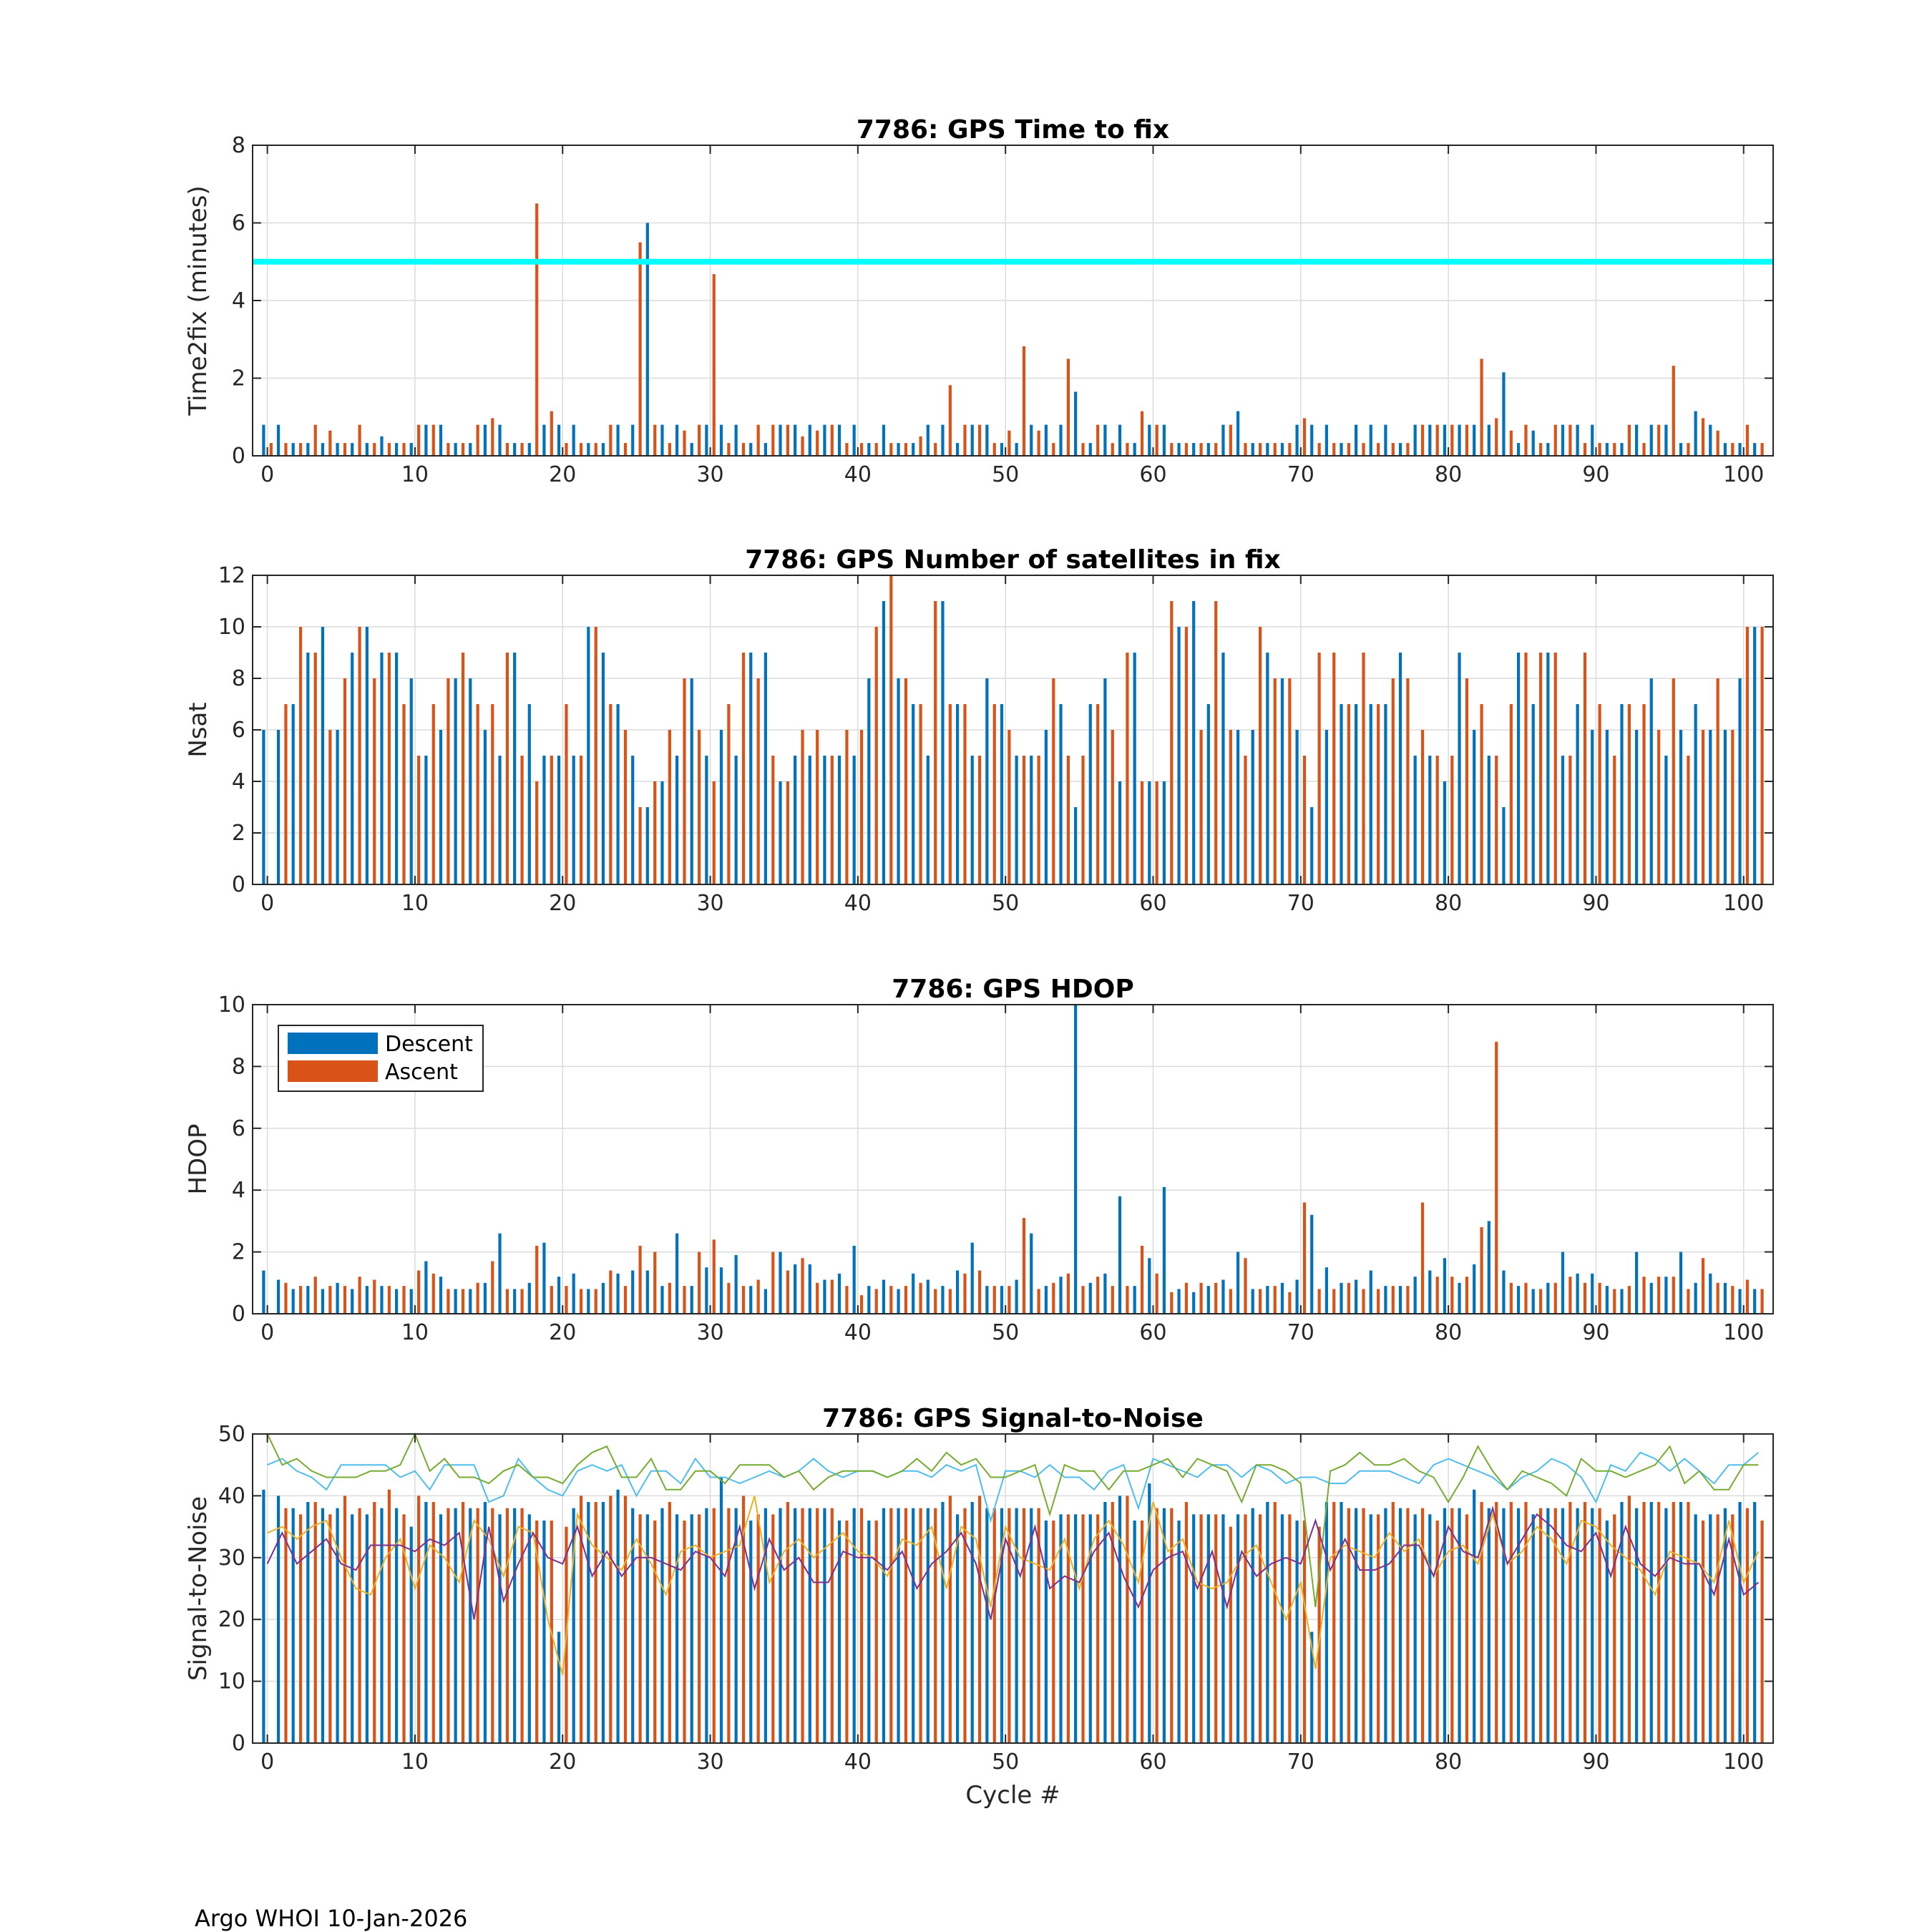 The width and height of the screenshot is (1932, 1932). Describe the element at coordinates (1743, 1332) in the screenshot. I see `x-tick-label: 100` at that location.